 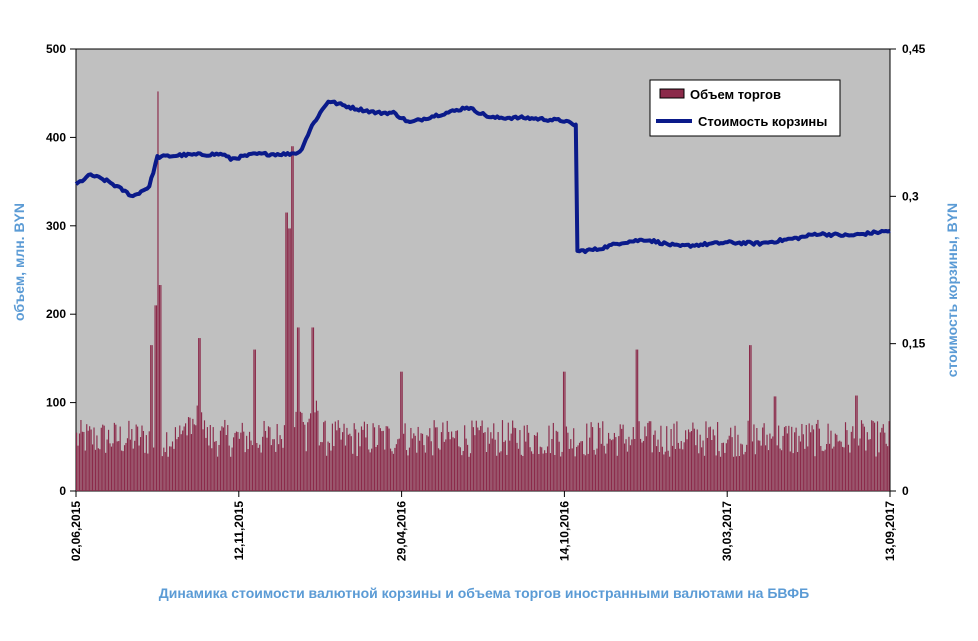 I want to click on x-tick-label: 30,03,2017, so click(x=727, y=531).